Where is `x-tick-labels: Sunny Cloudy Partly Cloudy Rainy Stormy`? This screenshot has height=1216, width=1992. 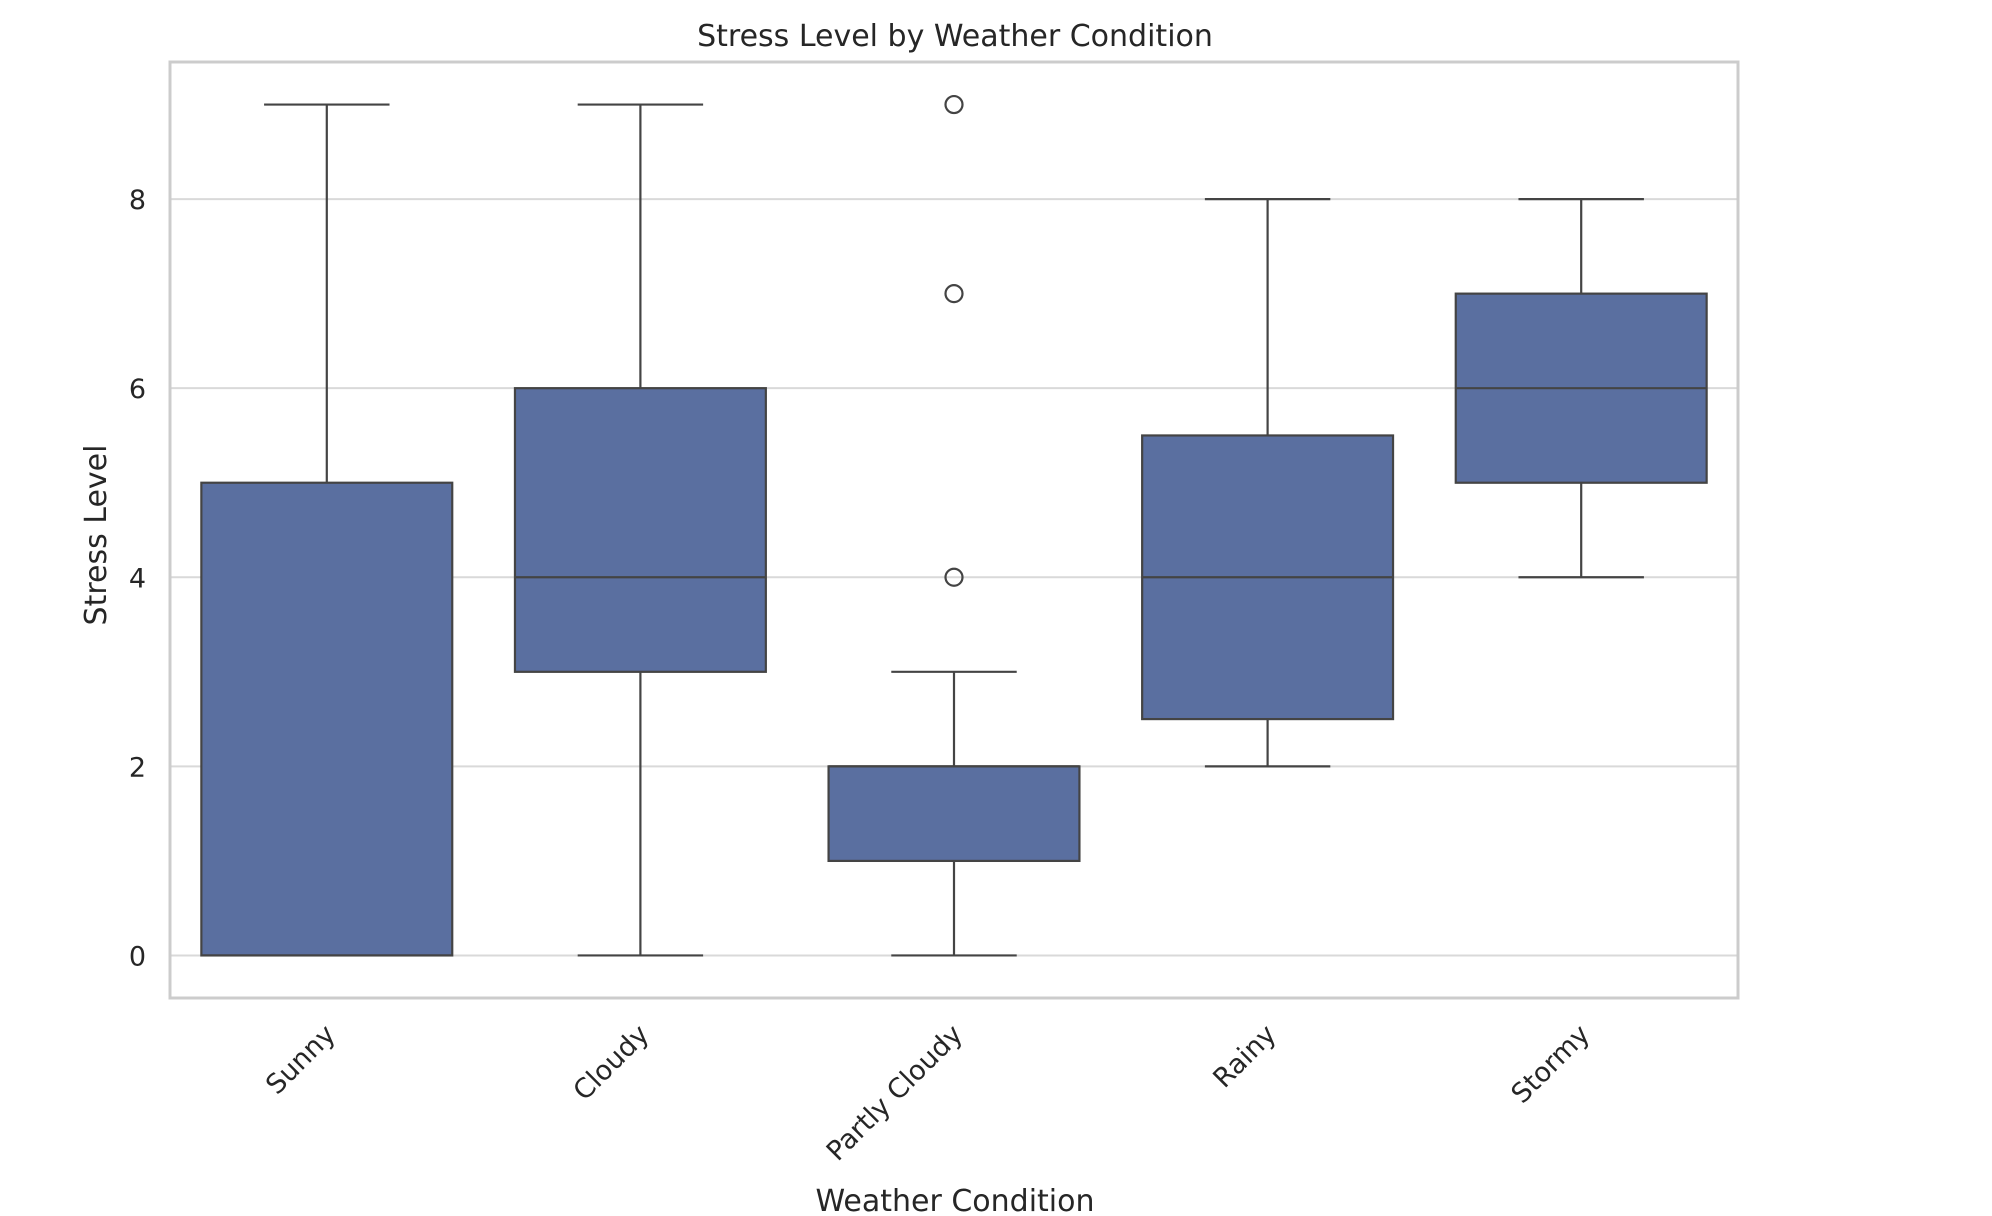
x-tick-labels: Sunny Cloudy Partly Cloudy Rainy Stormy is located at coordinates (928, 1093).